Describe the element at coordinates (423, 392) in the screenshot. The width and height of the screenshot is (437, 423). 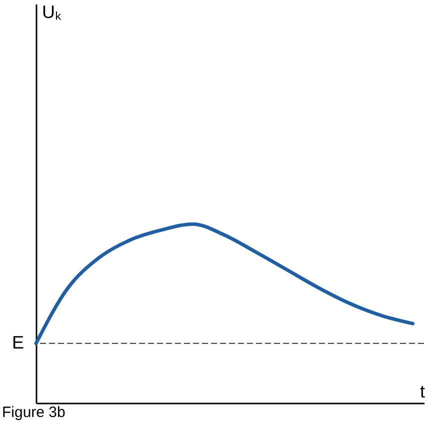
I see `x-axis-title: t` at that location.